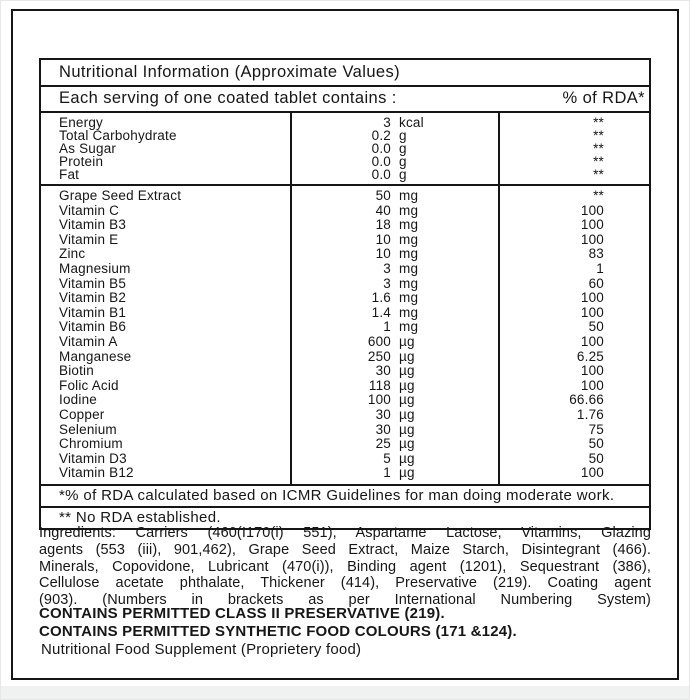  I want to click on amount-value: 5, so click(387, 458).